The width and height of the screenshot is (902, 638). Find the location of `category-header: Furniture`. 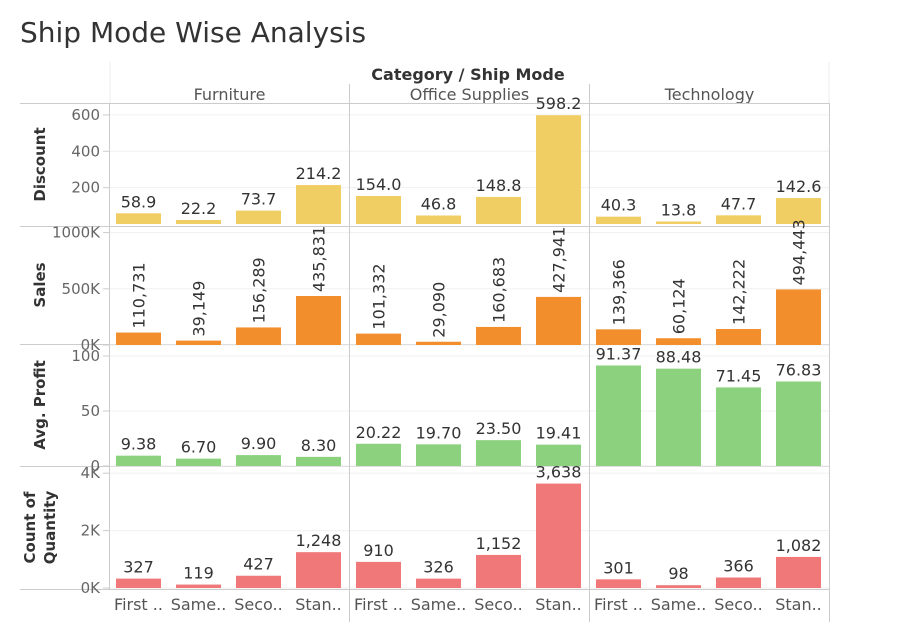

category-header: Furniture is located at coordinates (230, 94).